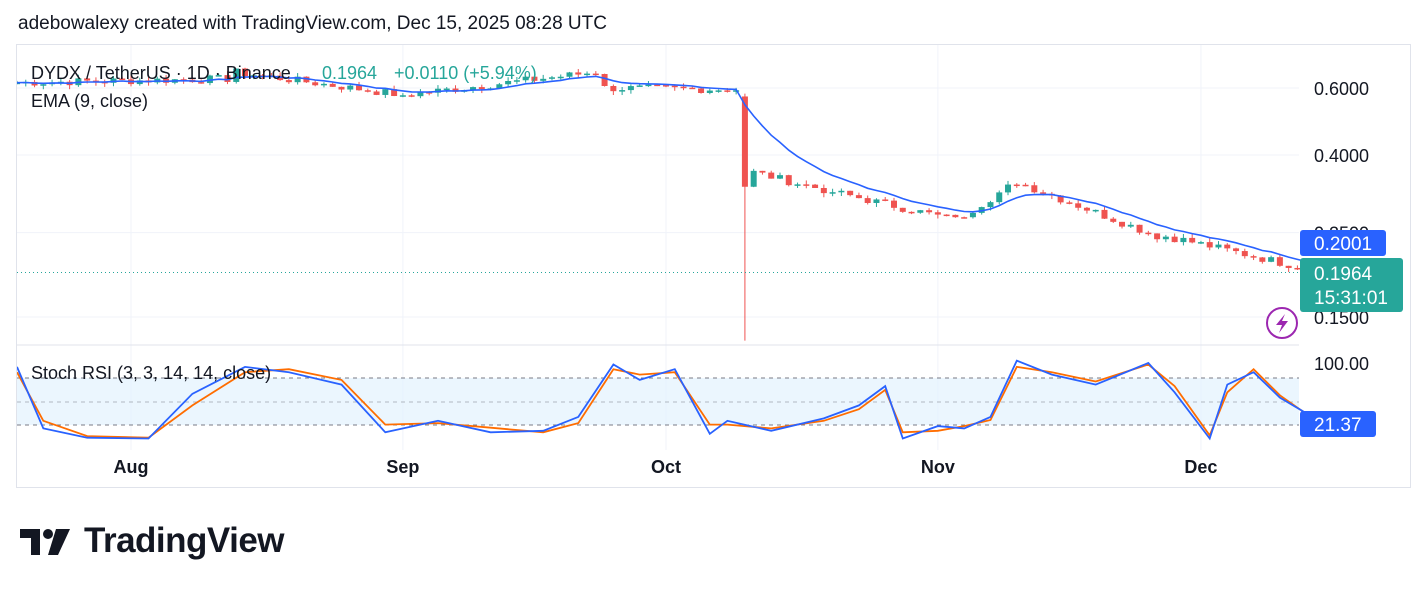 The width and height of the screenshot is (1428, 591). I want to click on price-axis-tick: 0.6000, so click(1341, 89).